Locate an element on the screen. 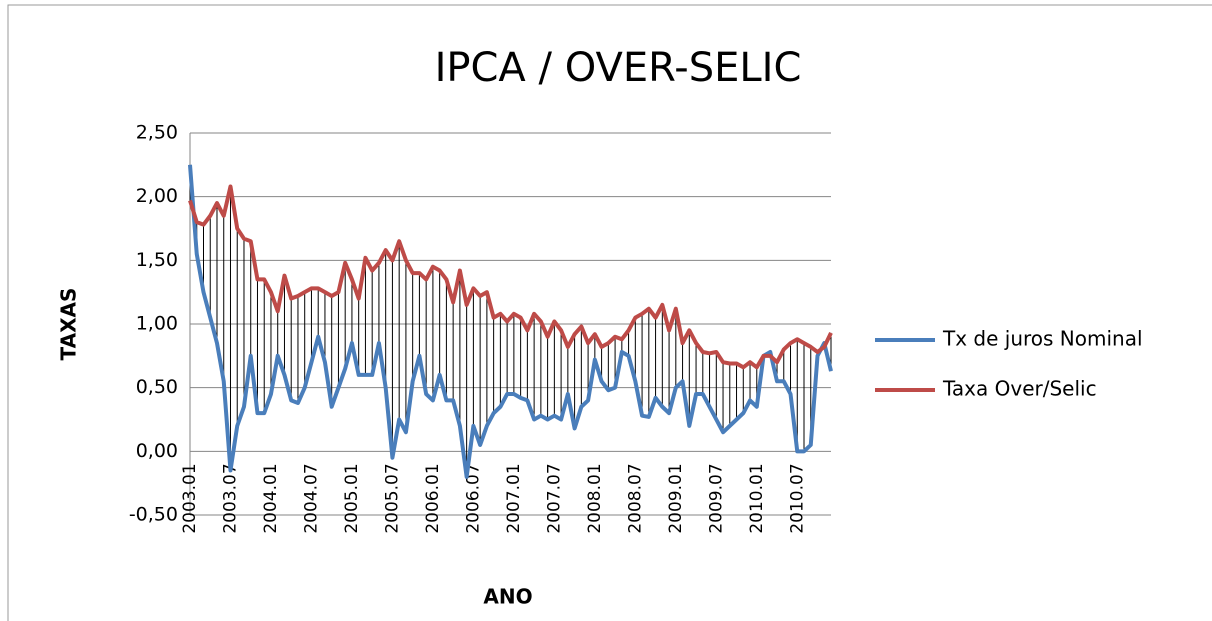  x-tick-label: 2006.07 is located at coordinates (473, 498).